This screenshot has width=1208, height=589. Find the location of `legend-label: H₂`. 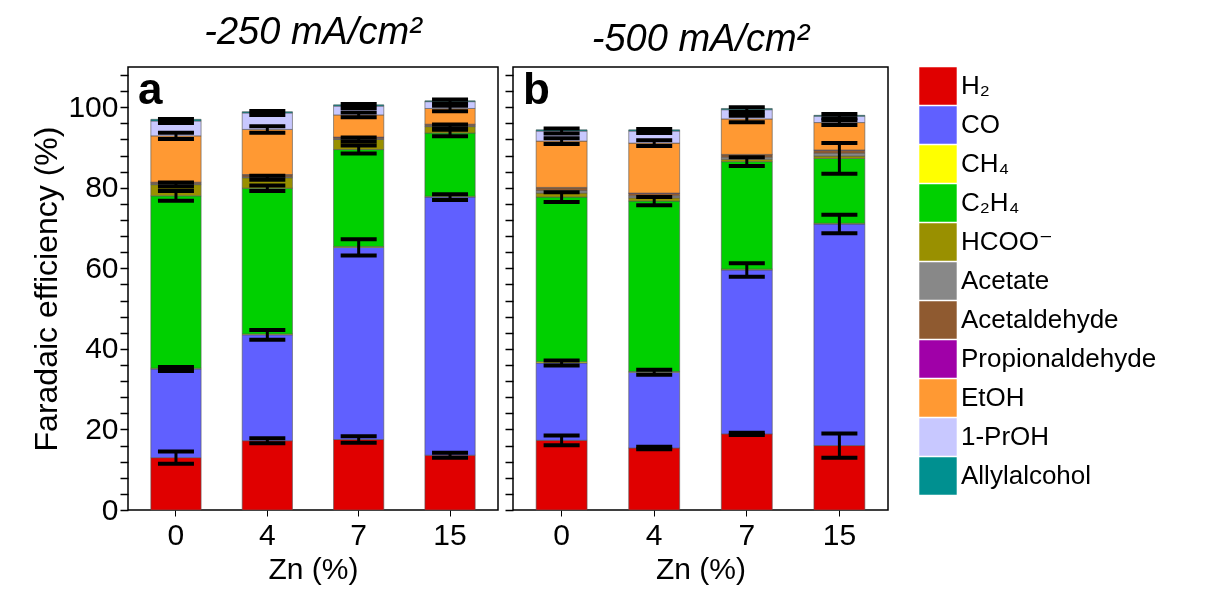

legend-label: H₂ is located at coordinates (975, 85).